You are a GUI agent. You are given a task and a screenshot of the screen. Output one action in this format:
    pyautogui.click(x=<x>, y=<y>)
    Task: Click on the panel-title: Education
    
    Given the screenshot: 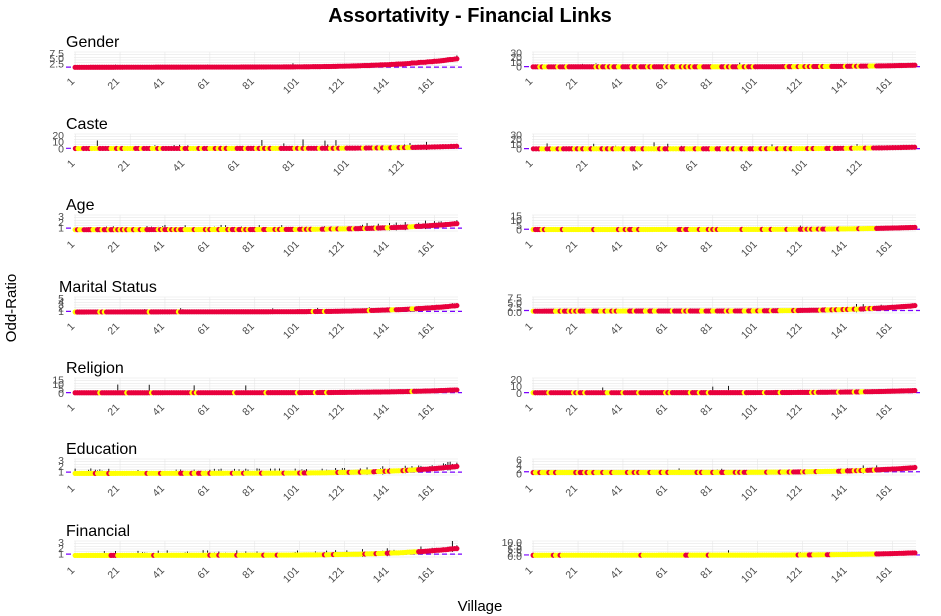 What is the action you would take?
    pyautogui.click(x=101, y=449)
    